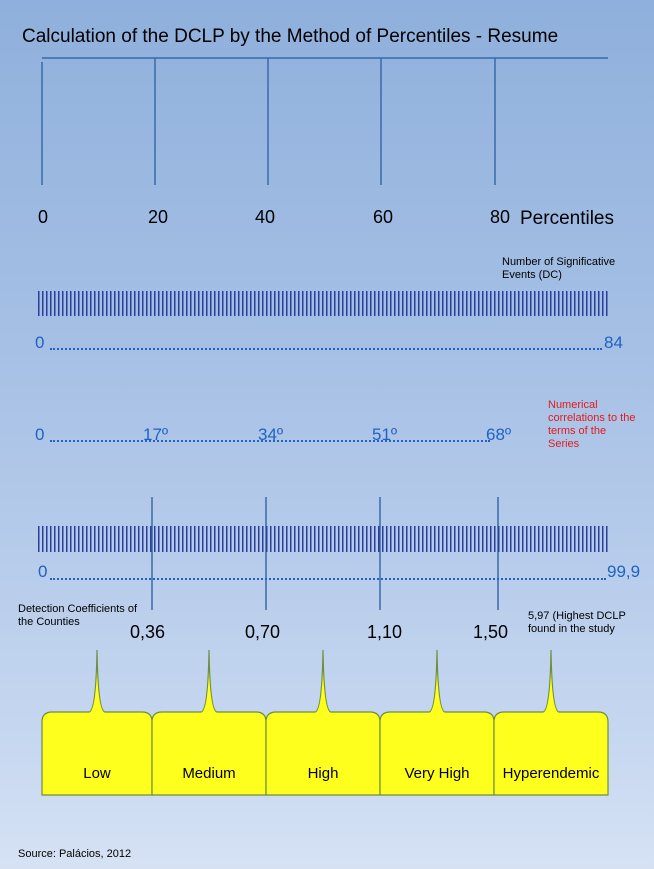 This screenshot has width=654, height=869. What do you see at coordinates (271, 434) in the screenshot?
I see `term-label: 34º` at bounding box center [271, 434].